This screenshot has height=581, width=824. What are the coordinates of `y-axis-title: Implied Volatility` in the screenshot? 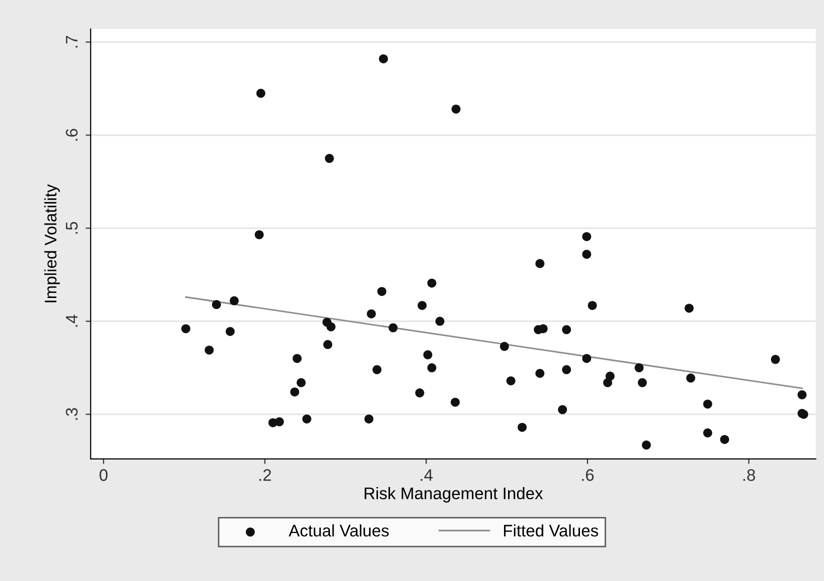 It's located at (52, 243).